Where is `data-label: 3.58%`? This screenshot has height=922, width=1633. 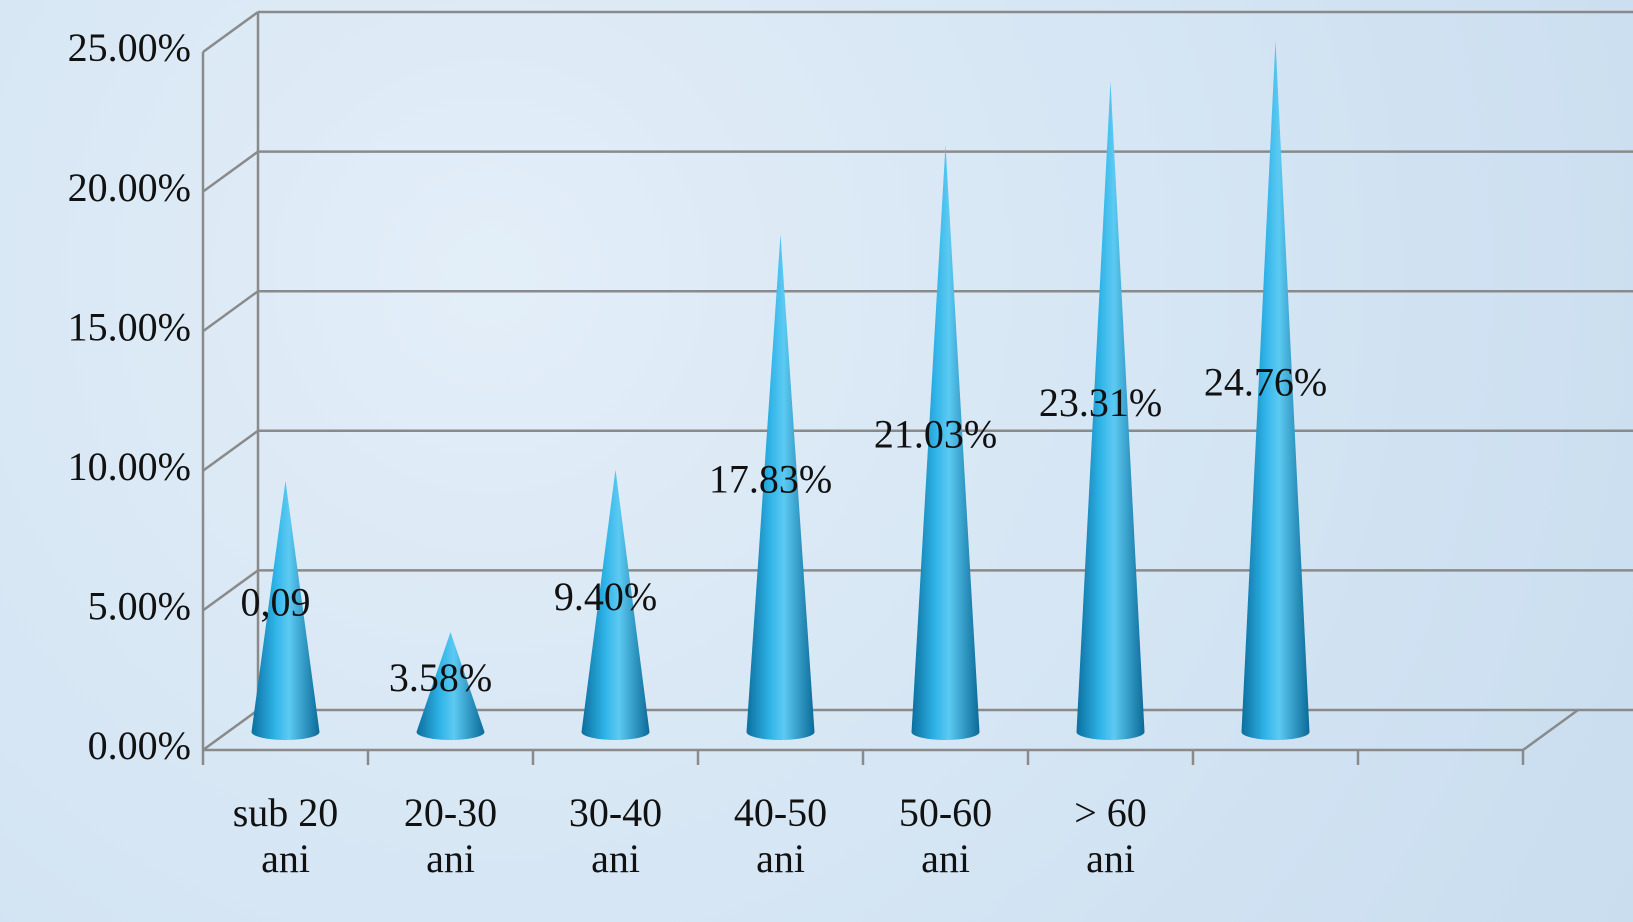
data-label: 3.58% is located at coordinates (440, 677).